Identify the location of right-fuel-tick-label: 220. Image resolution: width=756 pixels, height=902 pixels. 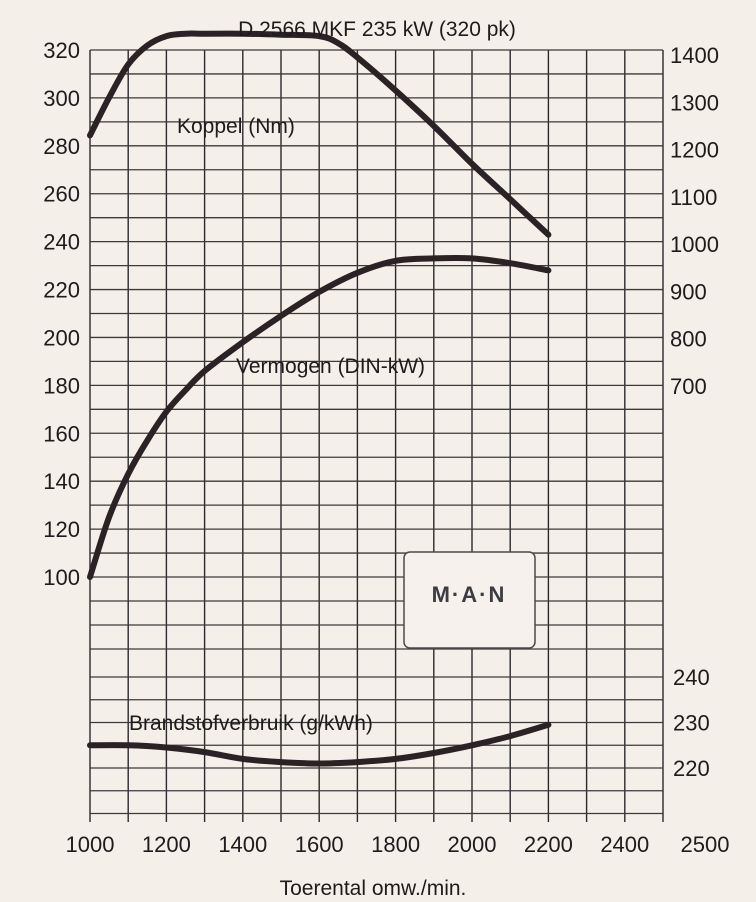
(691, 768).